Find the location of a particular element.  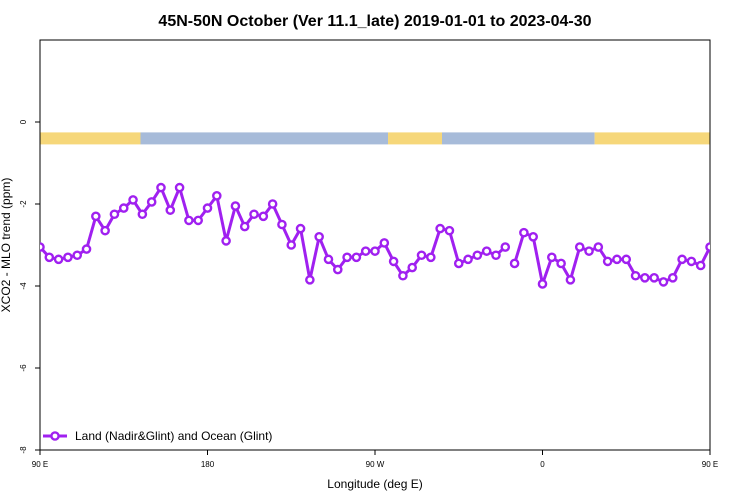

legend-point-marker is located at coordinates (55, 436).